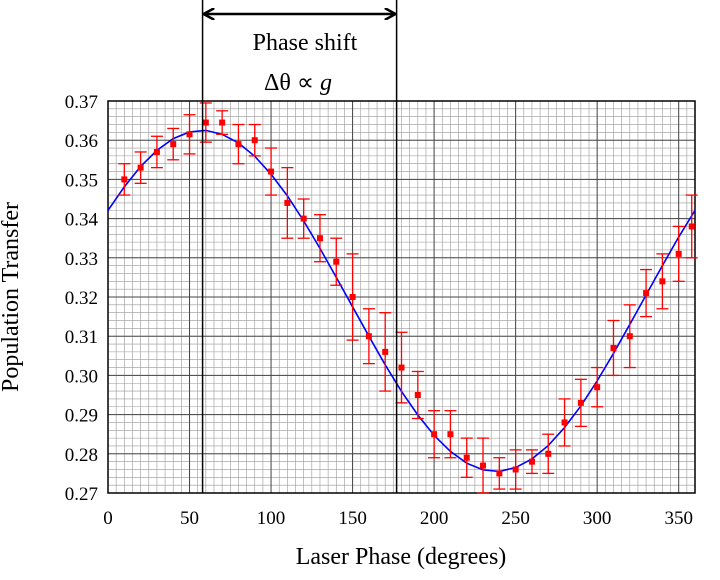 The width and height of the screenshot is (720, 580). Describe the element at coordinates (108, 518) in the screenshot. I see `x-tick-label: 0` at that location.